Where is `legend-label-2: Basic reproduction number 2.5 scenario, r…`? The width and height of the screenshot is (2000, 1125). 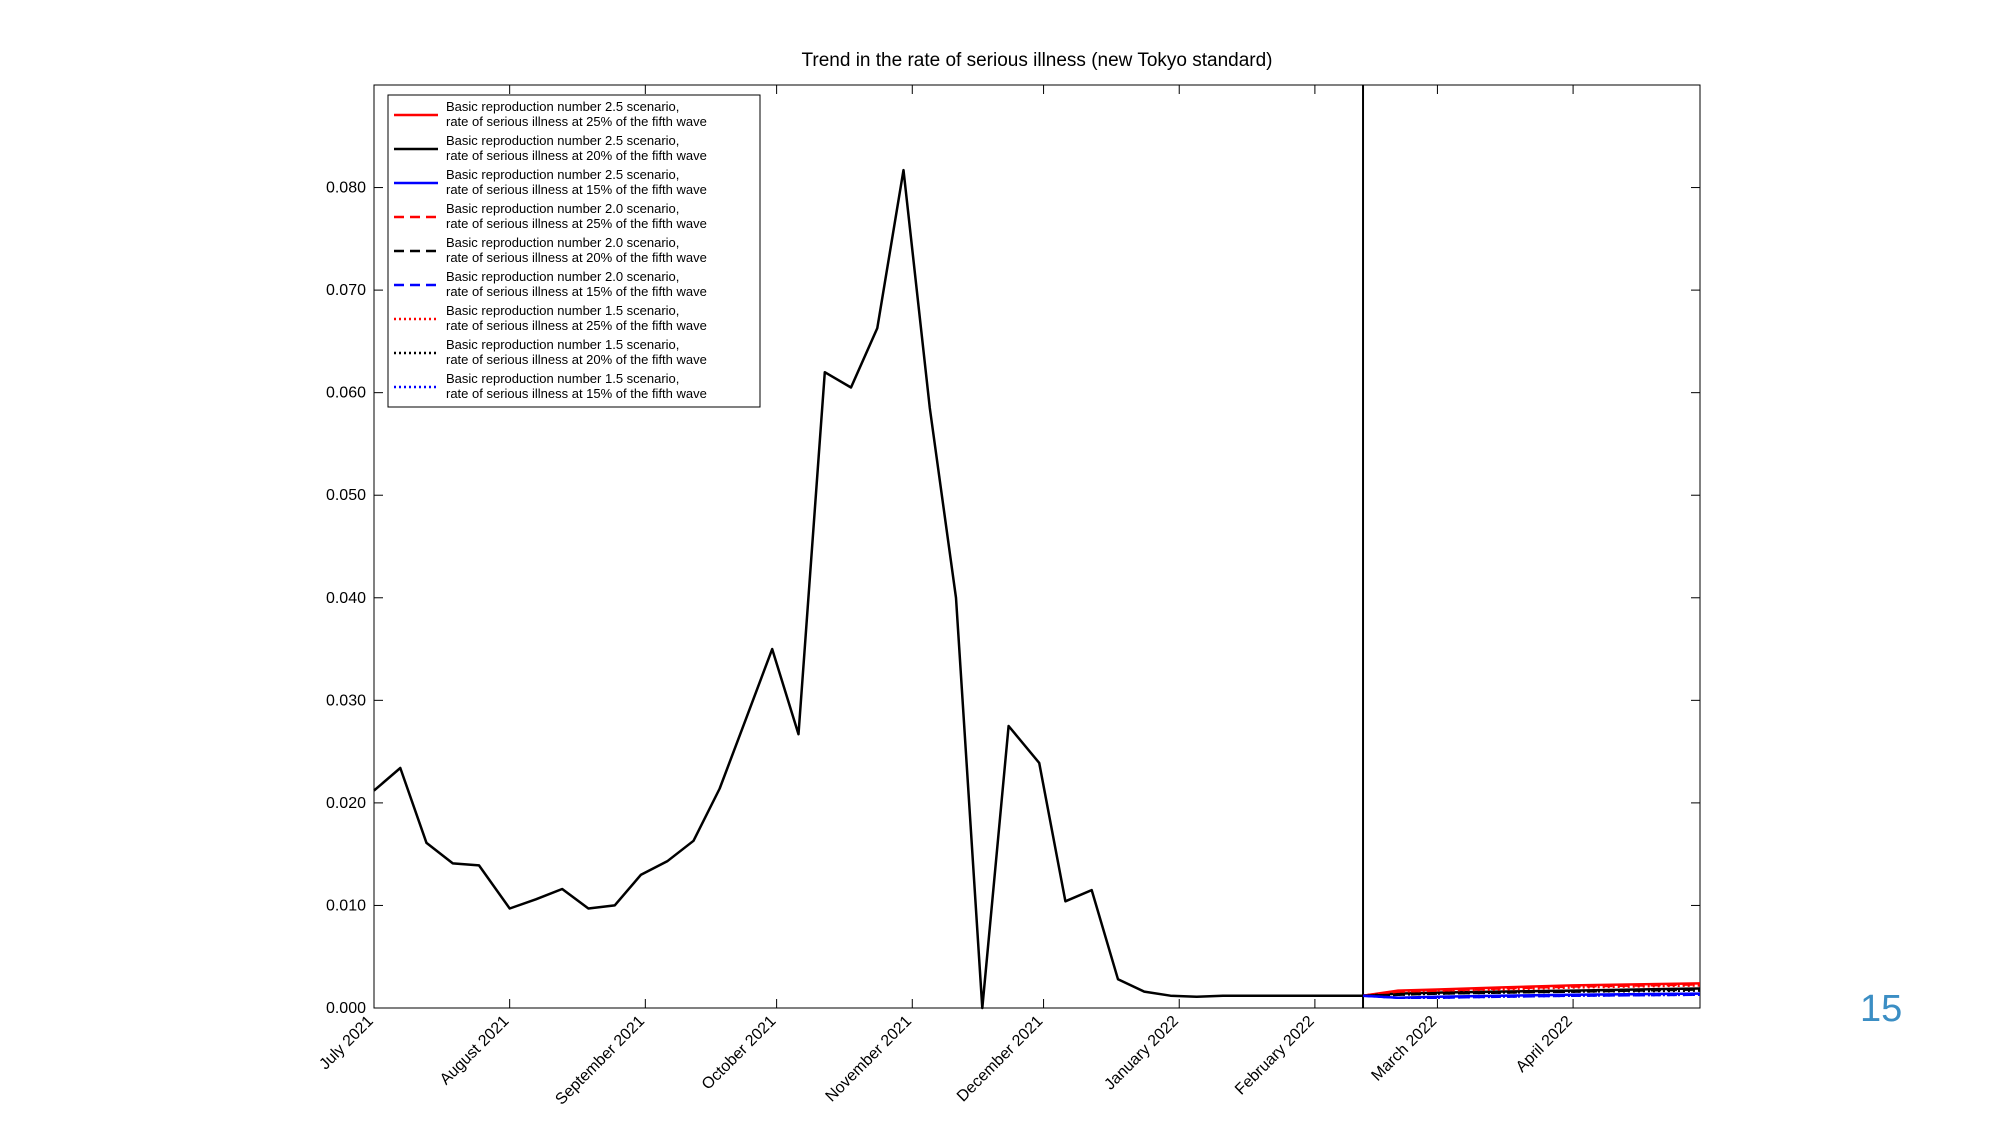 legend-label-2: Basic reproduction number 2.5 scenario, r… is located at coordinates (576, 148).